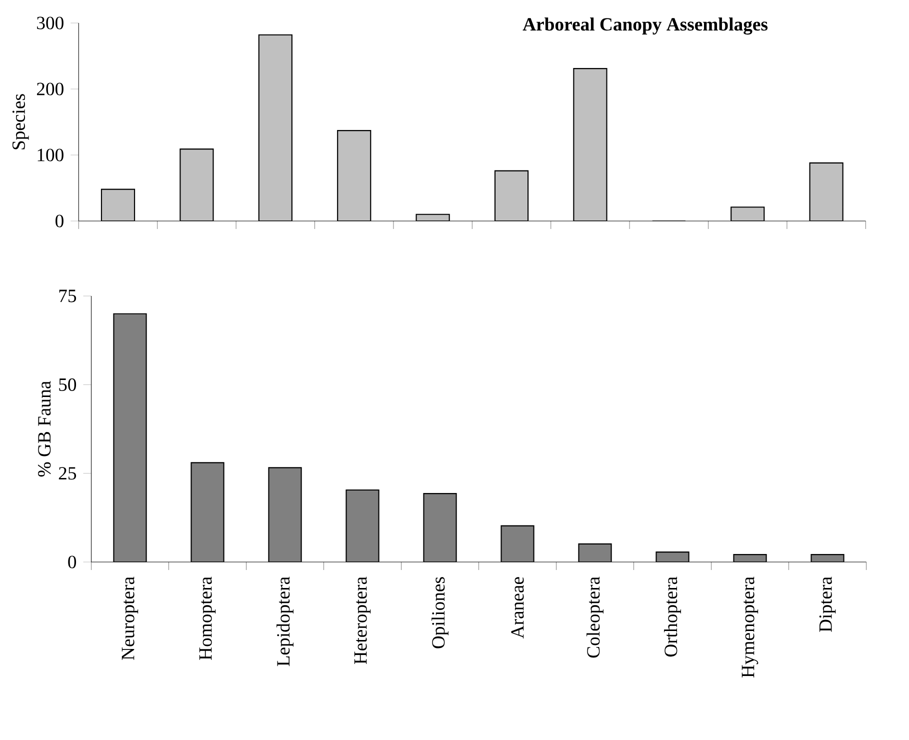 The image size is (909, 740). Describe the element at coordinates (207, 618) in the screenshot. I see `x-tick-label: Homoptera` at that location.